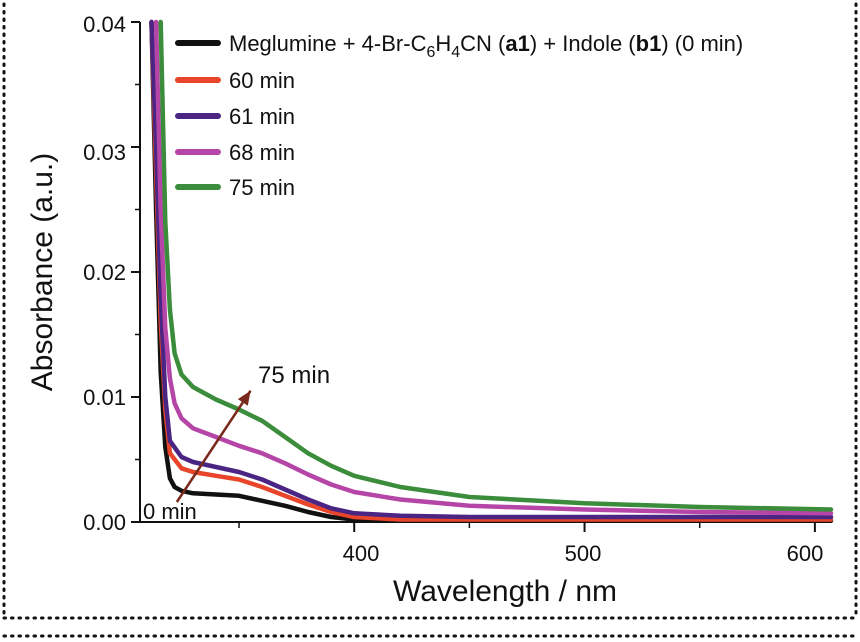  What do you see at coordinates (262, 80) in the screenshot?
I see `legend-label: 60 min` at bounding box center [262, 80].